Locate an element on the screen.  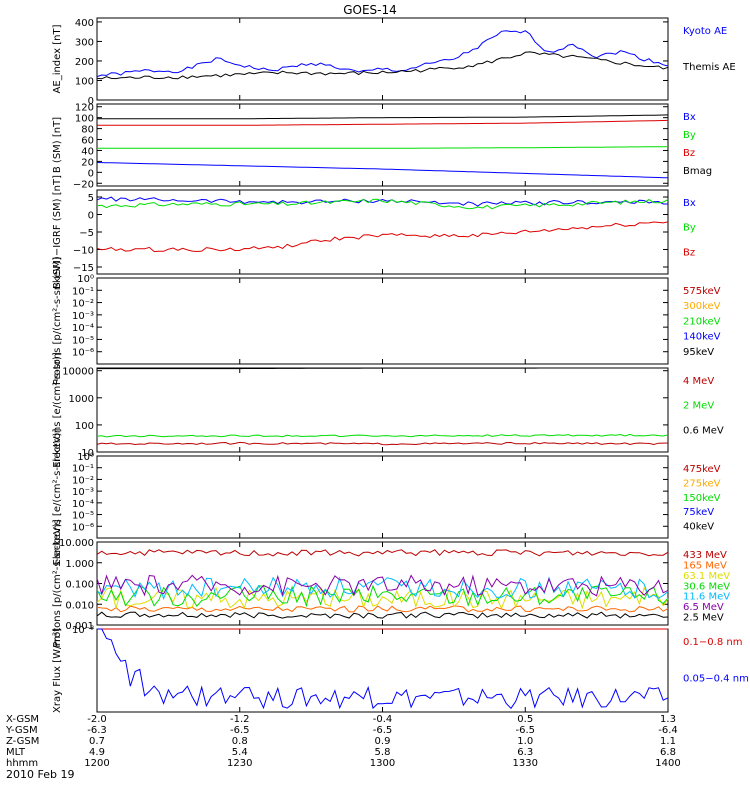
y-axis-label: Xray Flux [W/m²] is located at coordinates (57, 670).